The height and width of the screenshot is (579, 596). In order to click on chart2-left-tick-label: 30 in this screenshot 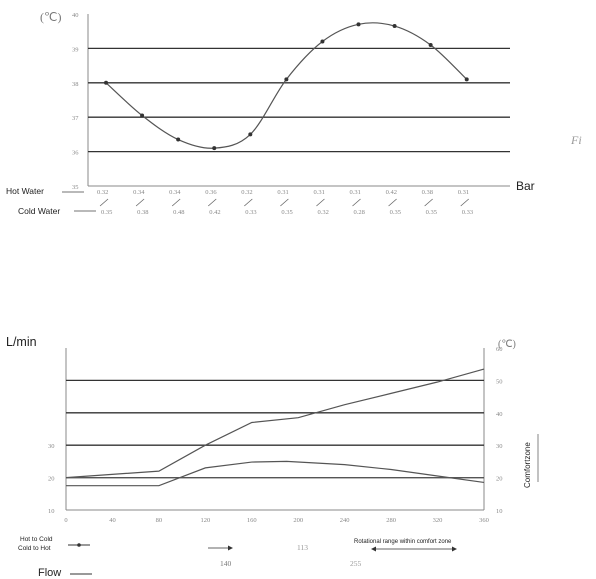, I will do `click(51, 446)`.